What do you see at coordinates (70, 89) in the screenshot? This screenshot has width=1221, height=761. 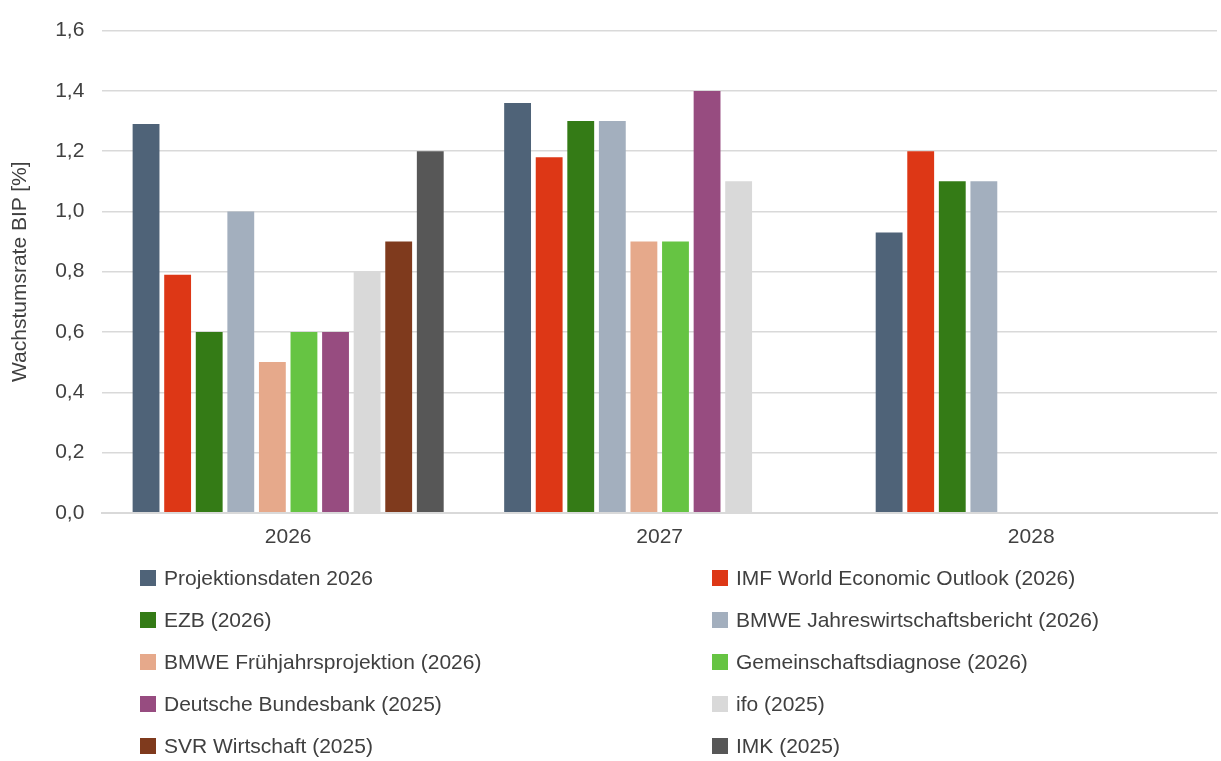 I see `y-tick-label: 1,4` at bounding box center [70, 89].